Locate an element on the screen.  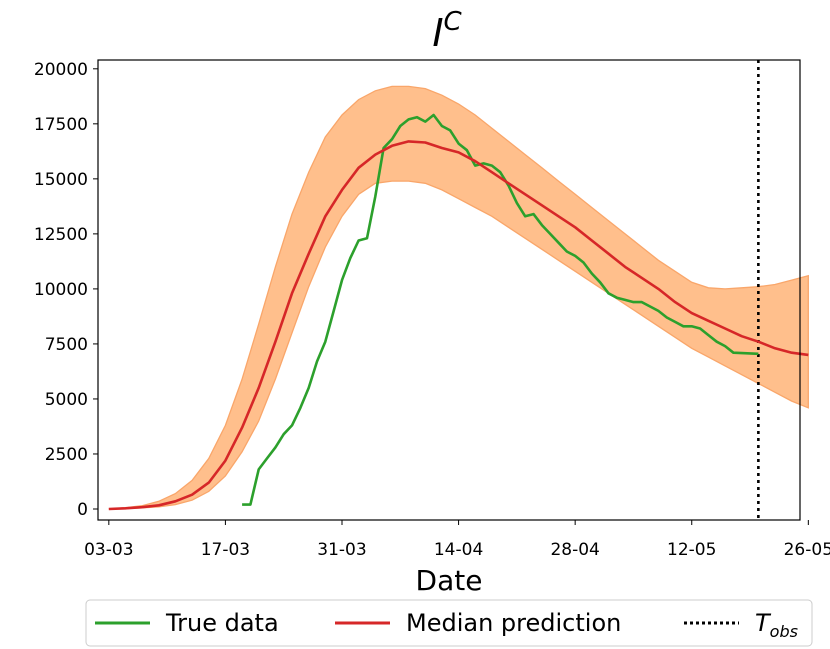
y-axis-ticks: 0 2500 5000 7500 10000 12500 15000 17500 20000 is located at coordinates (66, 290).